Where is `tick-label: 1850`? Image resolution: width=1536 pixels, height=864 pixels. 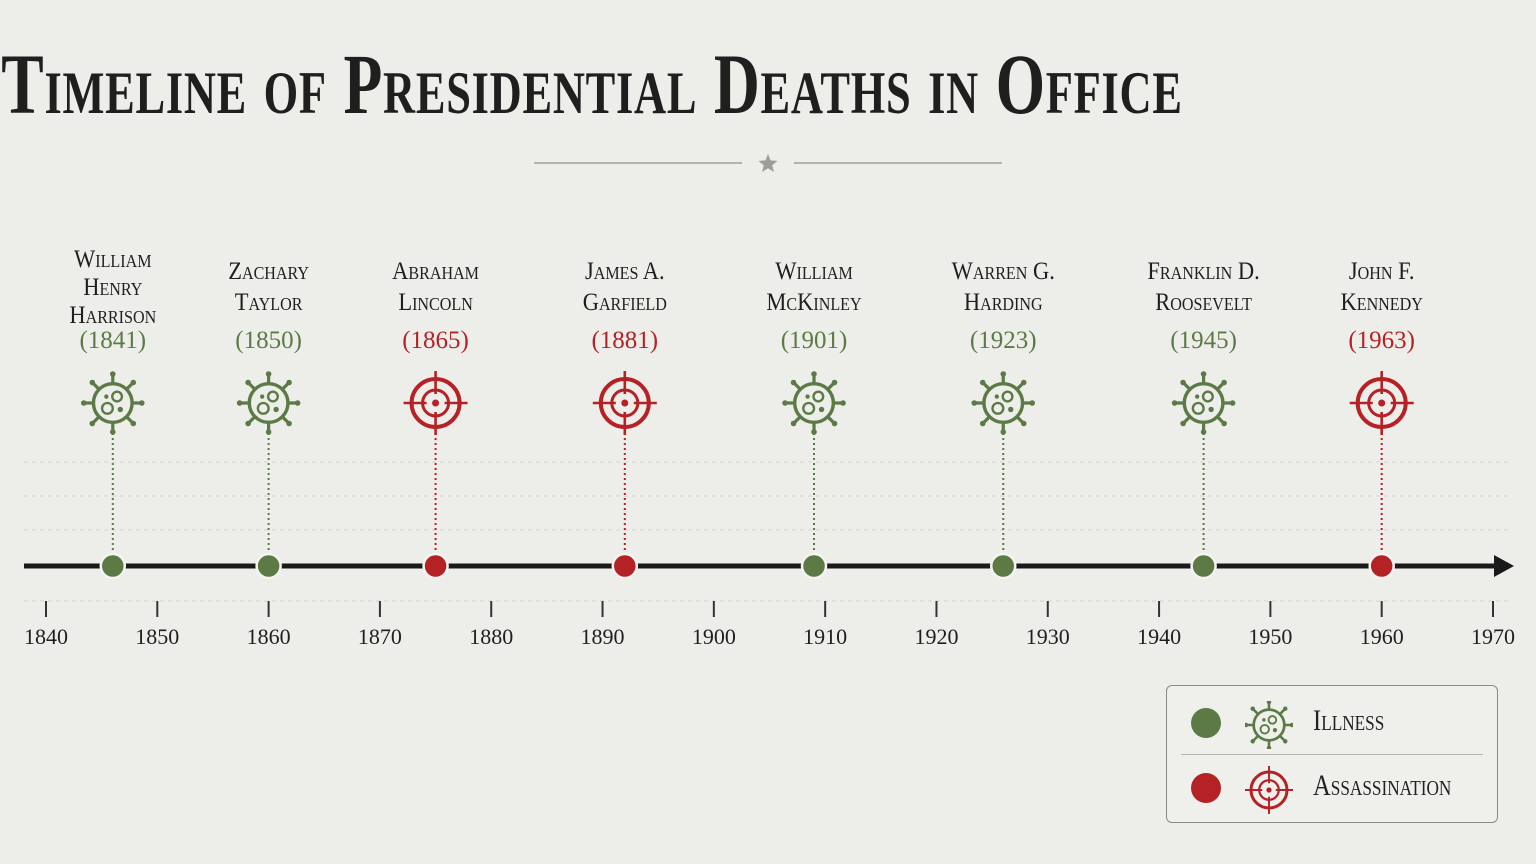
tick-label: 1850 is located at coordinates (157, 636).